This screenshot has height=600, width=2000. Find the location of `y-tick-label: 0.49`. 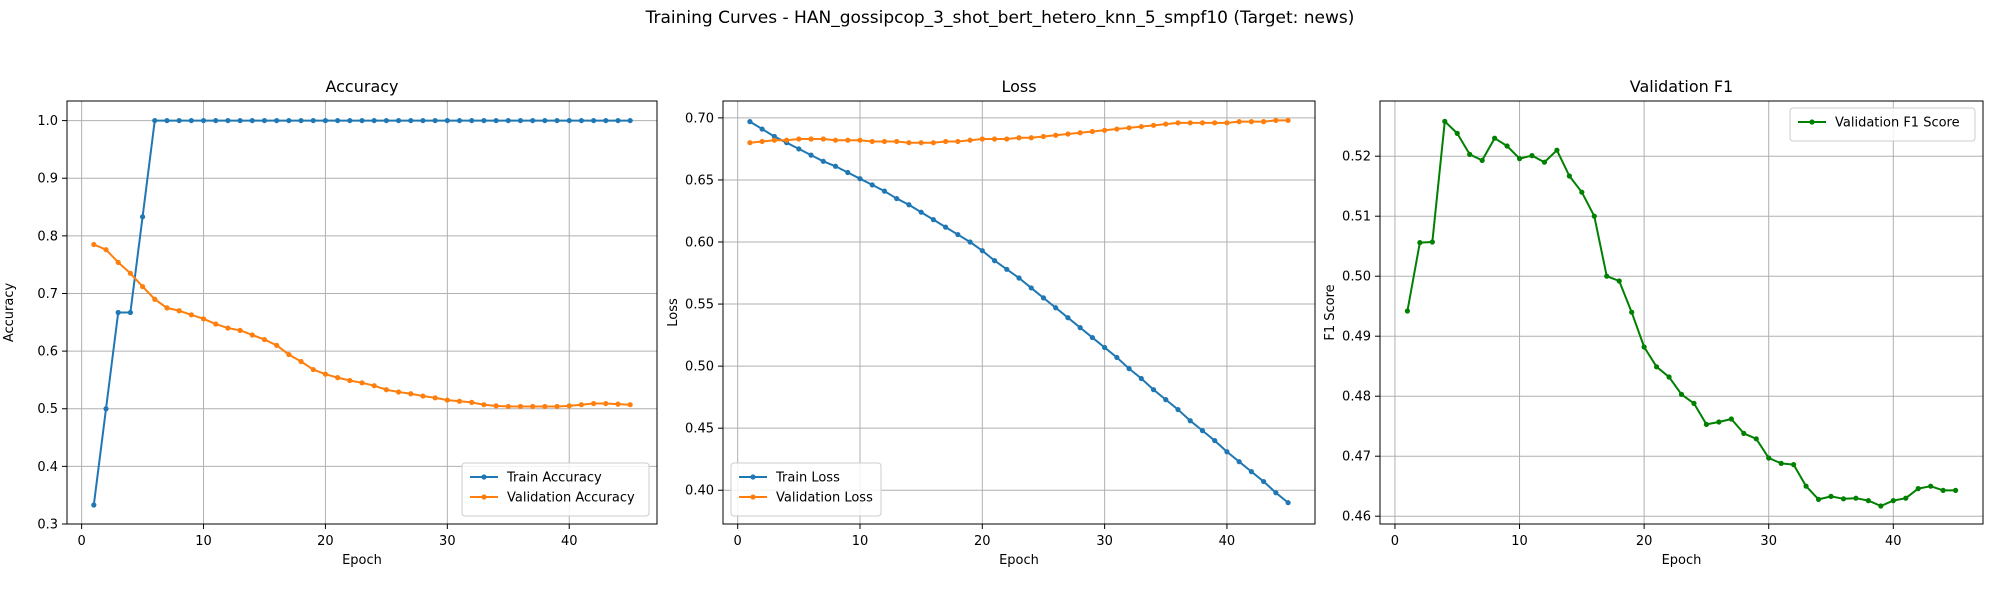

y-tick-label: 0.49 is located at coordinates (1356, 337).